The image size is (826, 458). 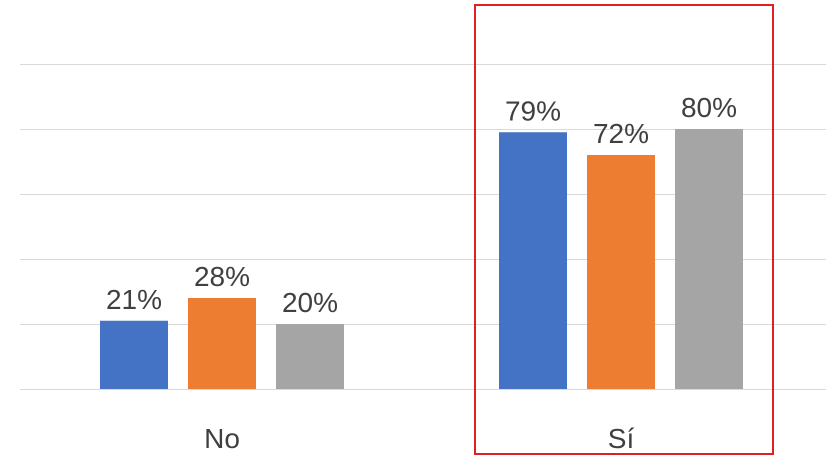 What do you see at coordinates (419, 438) in the screenshot?
I see `category-labels: No Sí` at bounding box center [419, 438].